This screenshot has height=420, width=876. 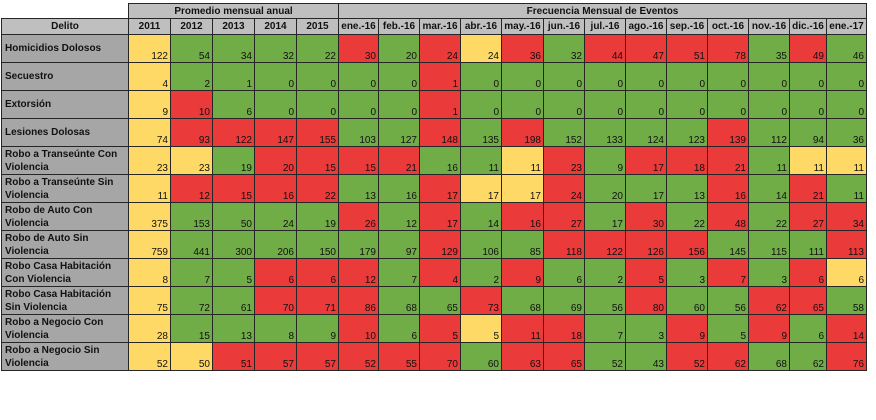 I want to click on table-cell: 1, so click(x=440, y=76).